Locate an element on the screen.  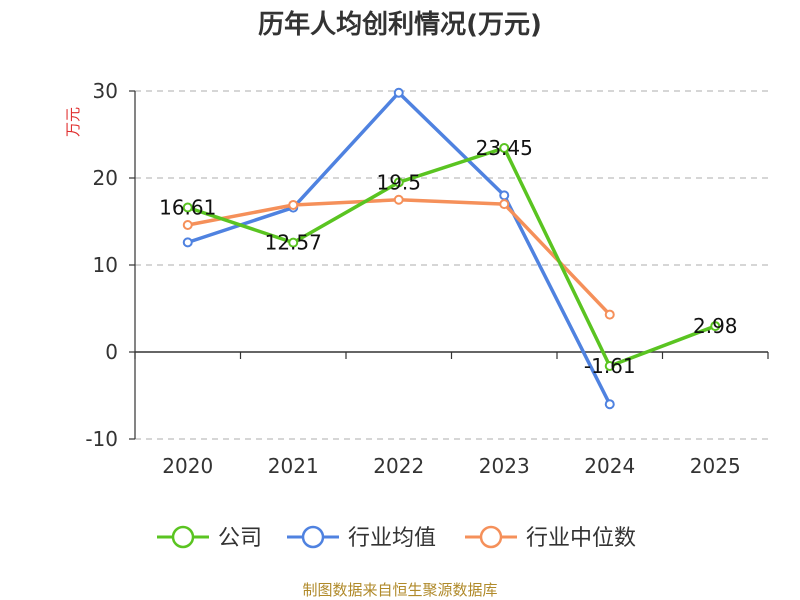
data-label: 23.45 is located at coordinates (504, 148).